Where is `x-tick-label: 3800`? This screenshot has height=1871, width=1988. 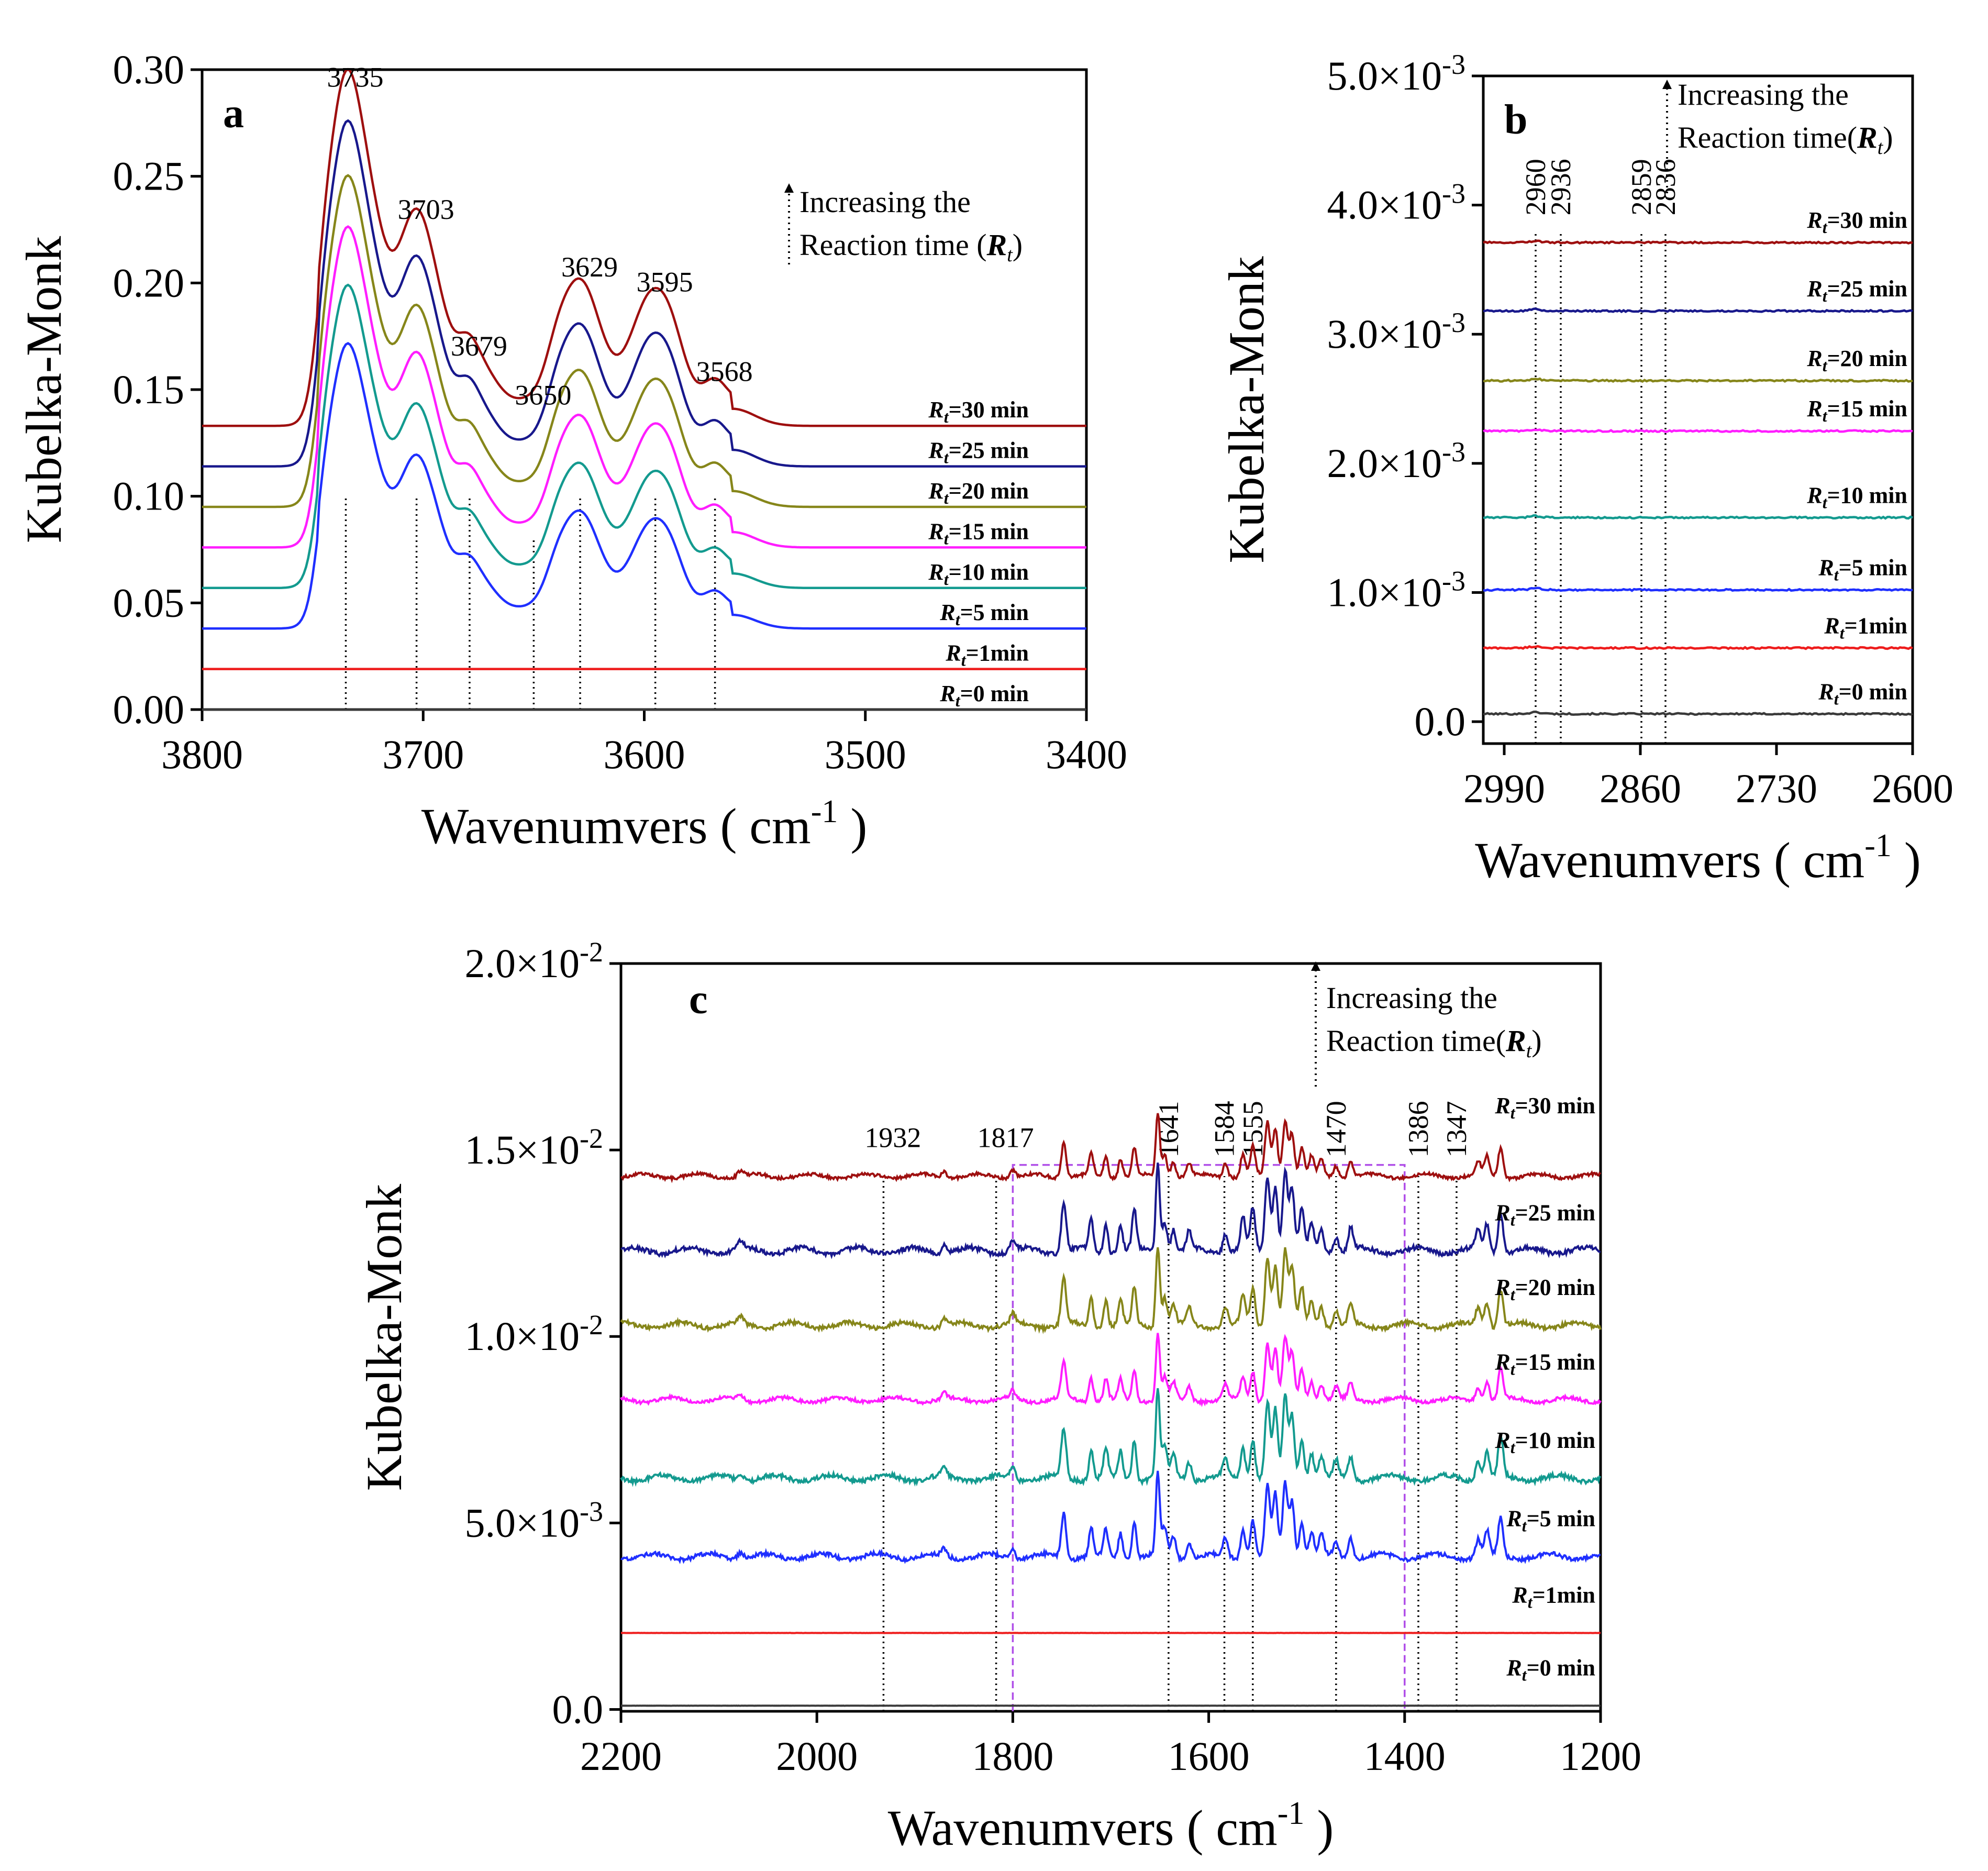
x-tick-label: 3800 is located at coordinates (202, 754).